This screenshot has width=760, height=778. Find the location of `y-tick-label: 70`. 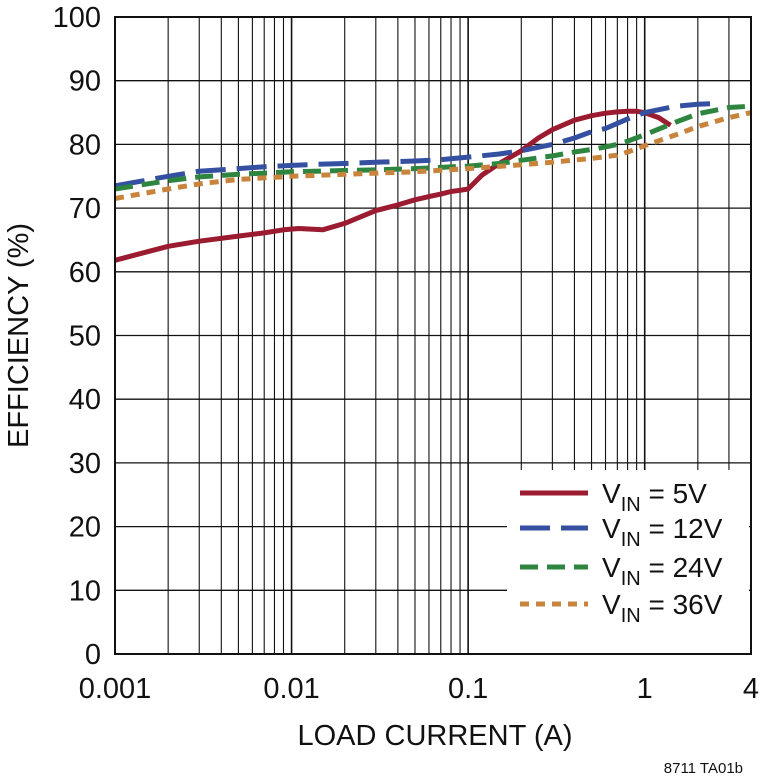

y-tick-label: 70 is located at coordinates (85, 209).